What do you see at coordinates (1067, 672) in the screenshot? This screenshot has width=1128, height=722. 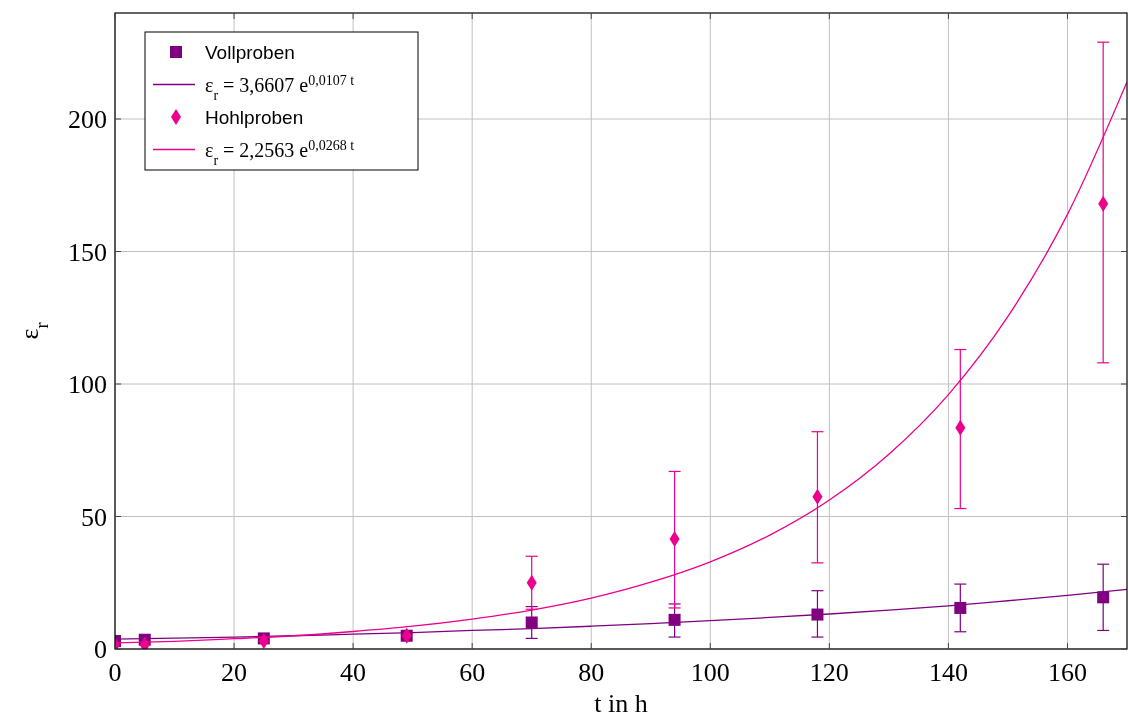 I see `x-tick-label: 160` at bounding box center [1067, 672].